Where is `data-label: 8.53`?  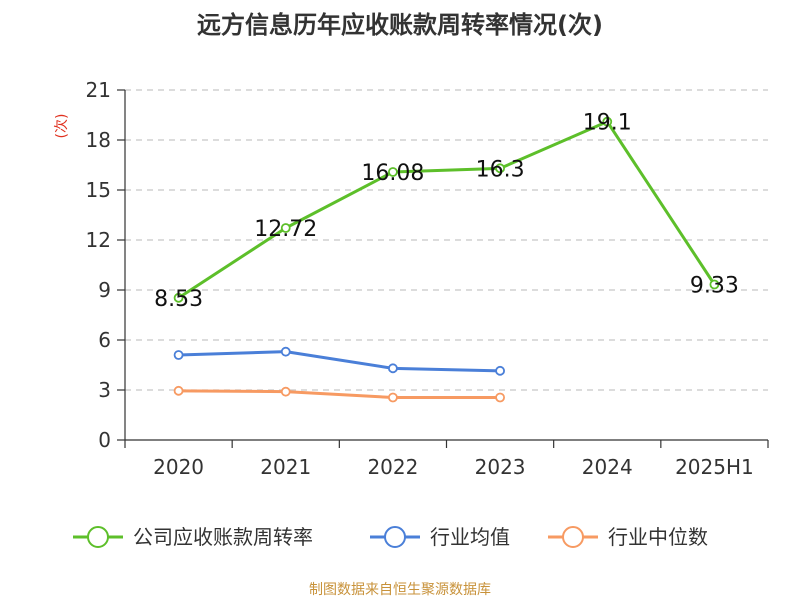
data-label: 8.53 is located at coordinates (178, 299).